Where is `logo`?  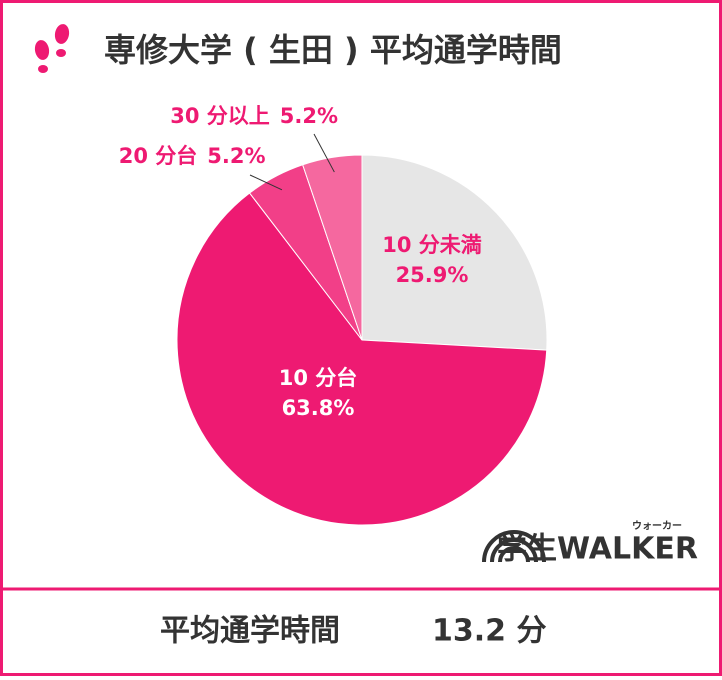
logo is located at coordinates (514, 546).